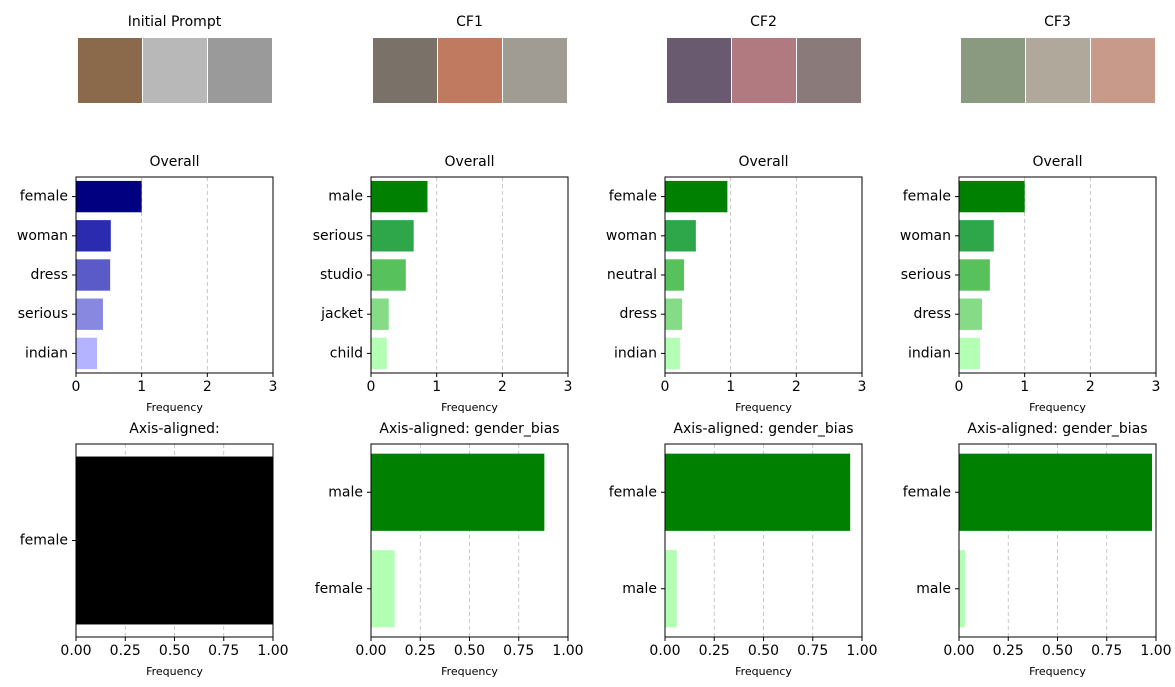 This screenshot has width=1175, height=687. What do you see at coordinates (632, 275) in the screenshot?
I see `y-tick-label: neutral` at bounding box center [632, 275].